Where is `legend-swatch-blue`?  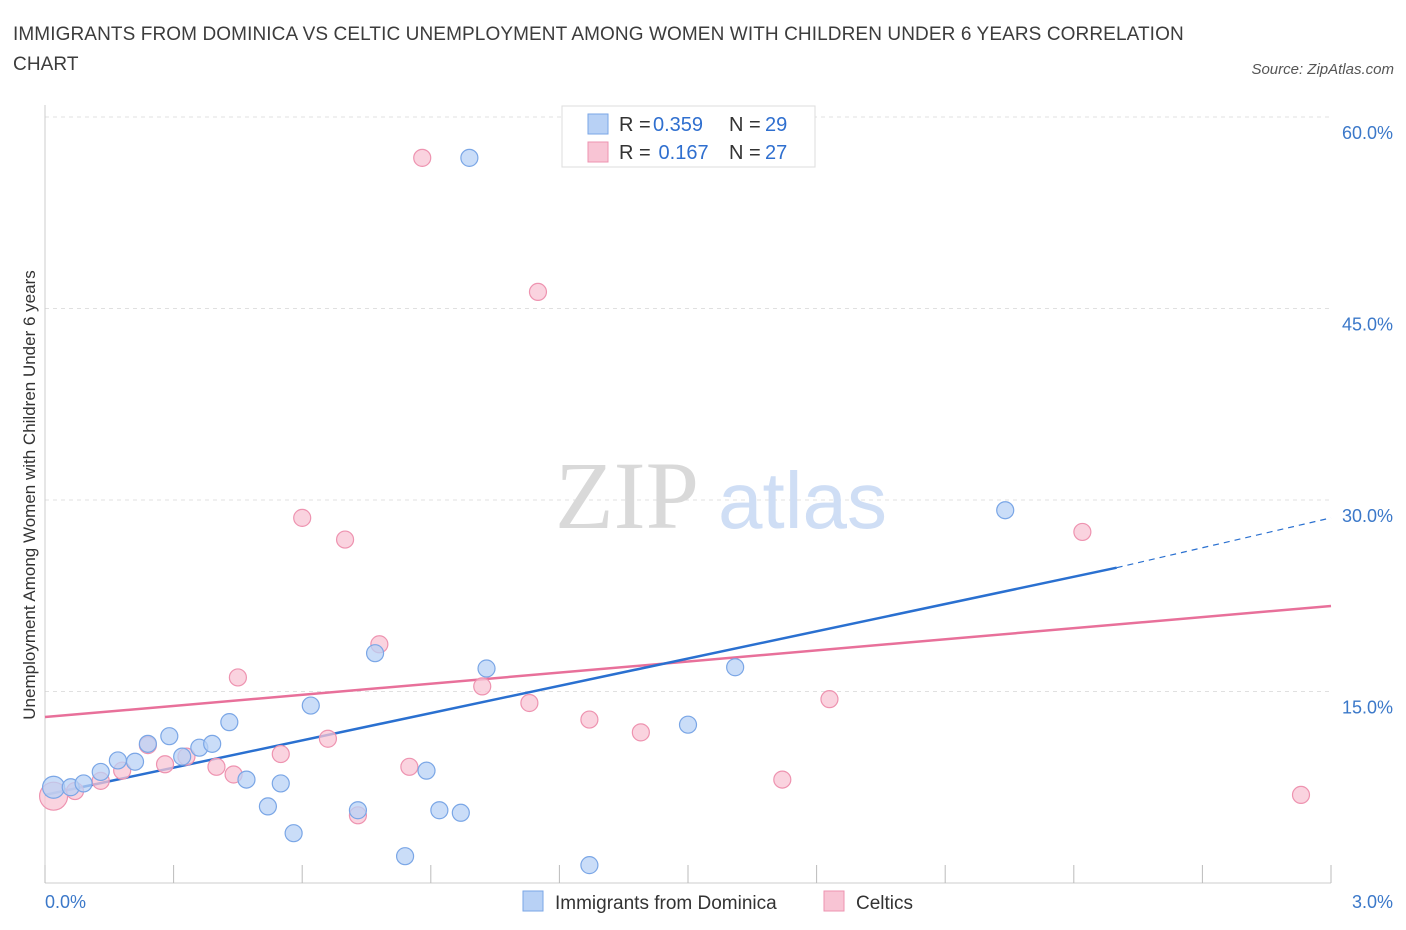 legend-swatch-blue is located at coordinates (598, 124).